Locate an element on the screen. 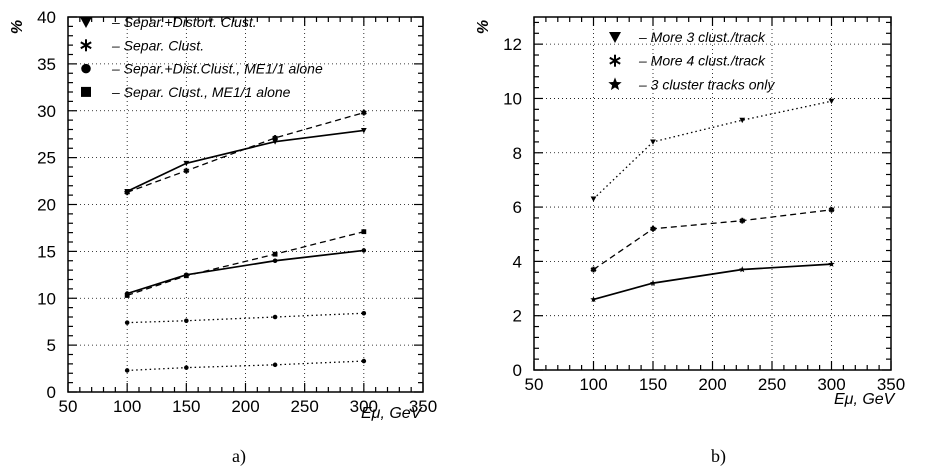  chart2-y-axis-label: % is located at coordinates (483, 27).